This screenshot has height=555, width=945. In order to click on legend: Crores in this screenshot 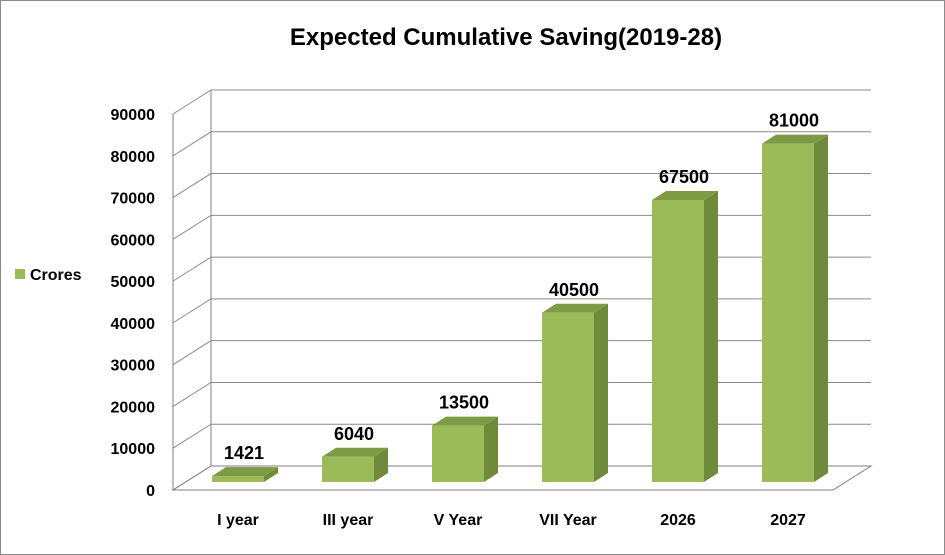, I will do `click(48, 275)`.